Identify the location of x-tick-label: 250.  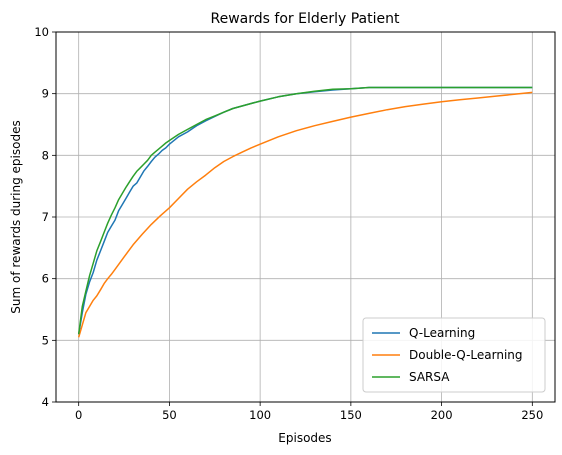
(532, 415).